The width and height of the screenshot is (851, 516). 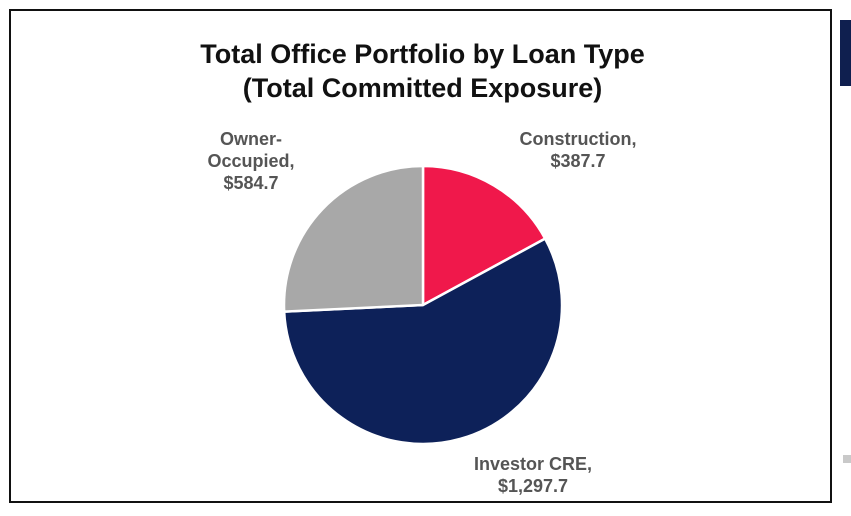 I want to click on pie-slice-owner-occupied, so click(x=353, y=238).